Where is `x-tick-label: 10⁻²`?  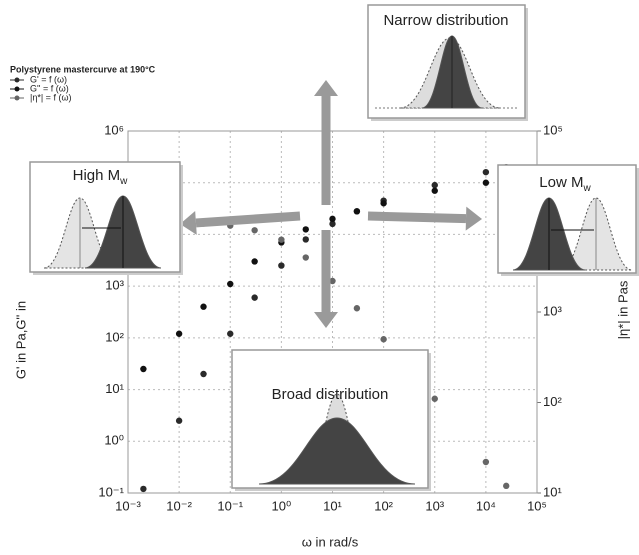
x-tick-label: 10⁻² is located at coordinates (179, 505).